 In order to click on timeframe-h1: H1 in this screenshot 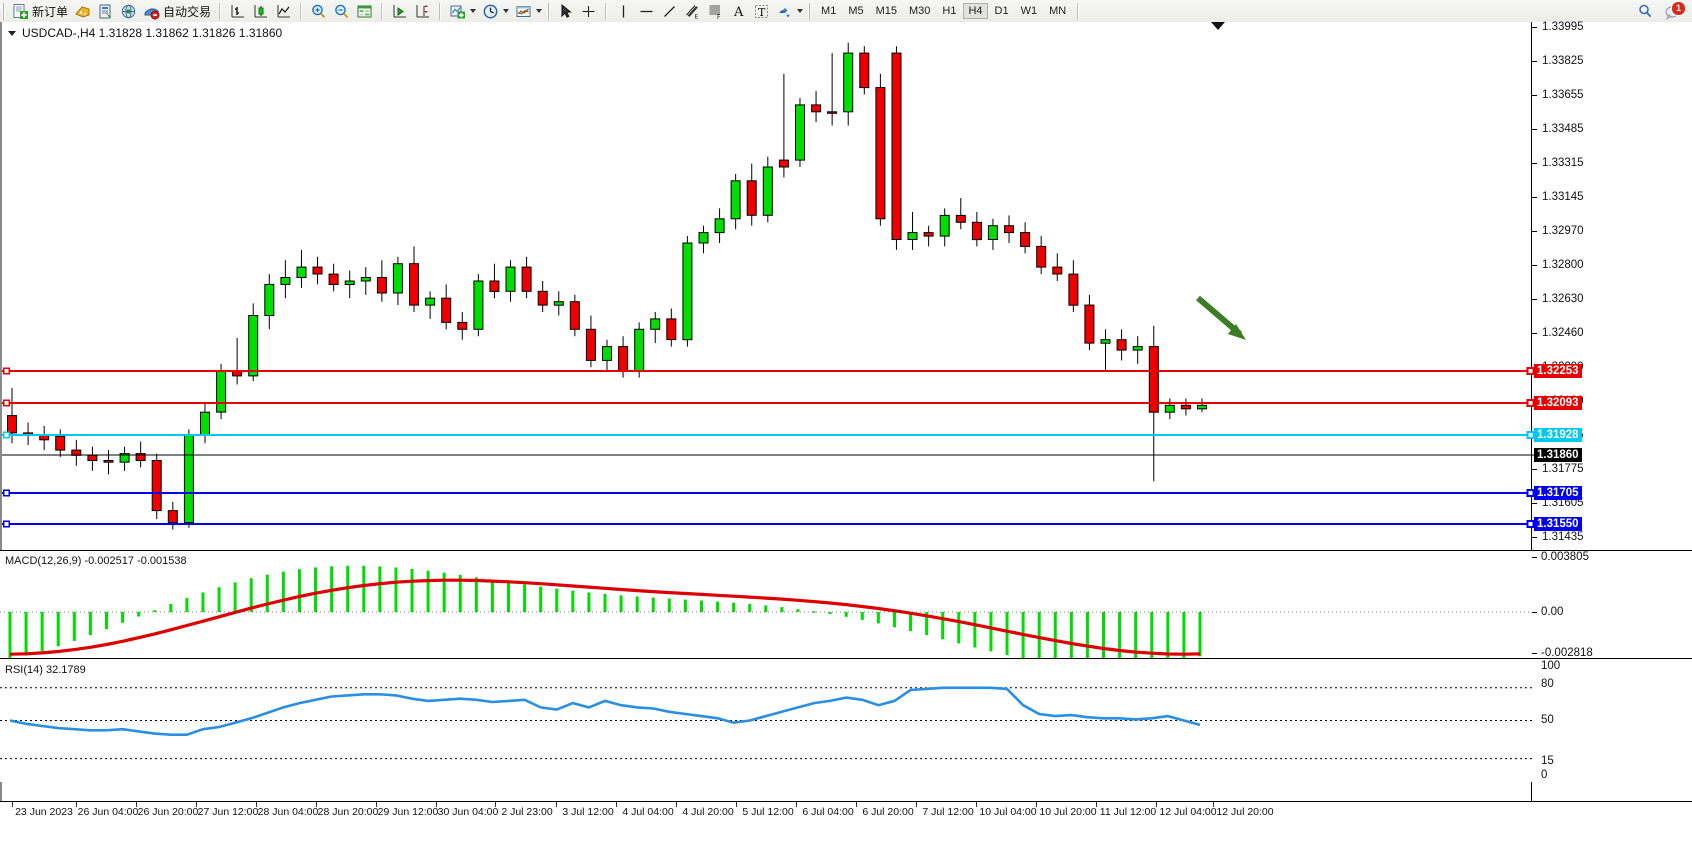, I will do `click(949, 11)`.